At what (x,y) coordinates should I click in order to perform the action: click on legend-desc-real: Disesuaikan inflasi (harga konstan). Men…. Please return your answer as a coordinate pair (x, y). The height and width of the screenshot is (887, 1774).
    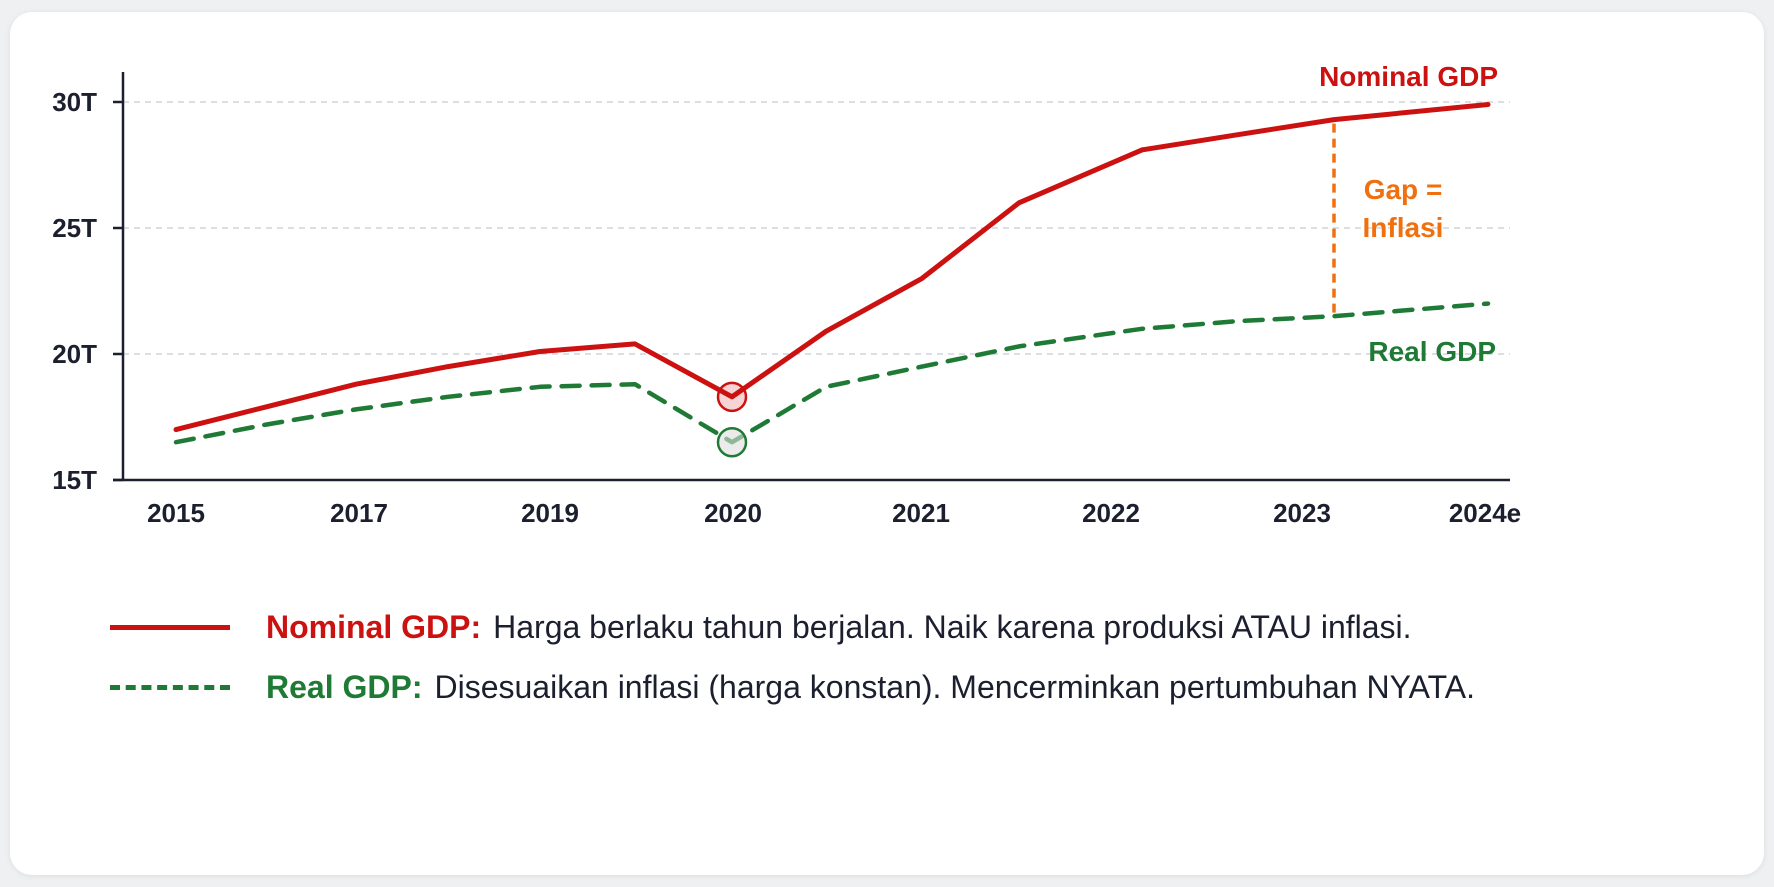
    Looking at the image, I should click on (954, 686).